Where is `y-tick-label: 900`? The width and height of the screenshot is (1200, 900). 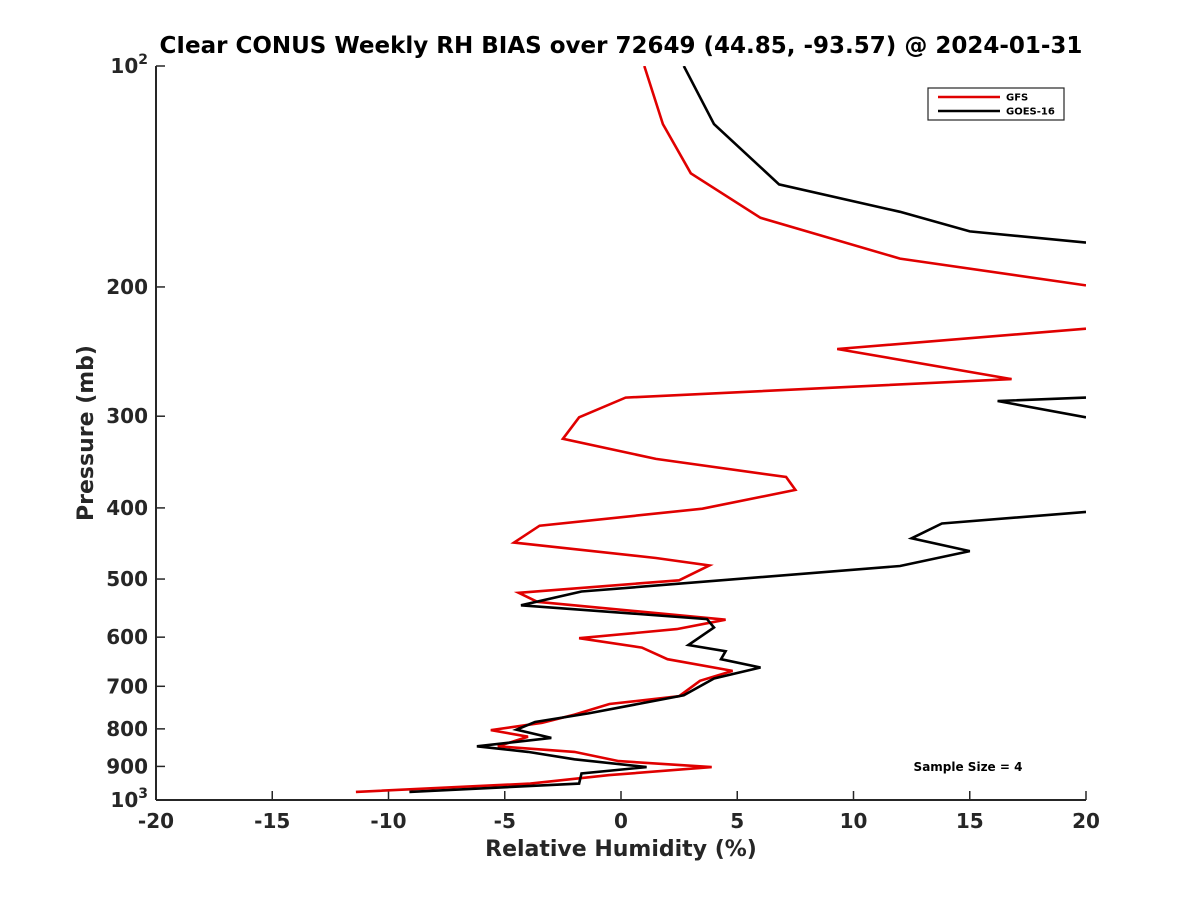 y-tick-label: 900 is located at coordinates (127, 766).